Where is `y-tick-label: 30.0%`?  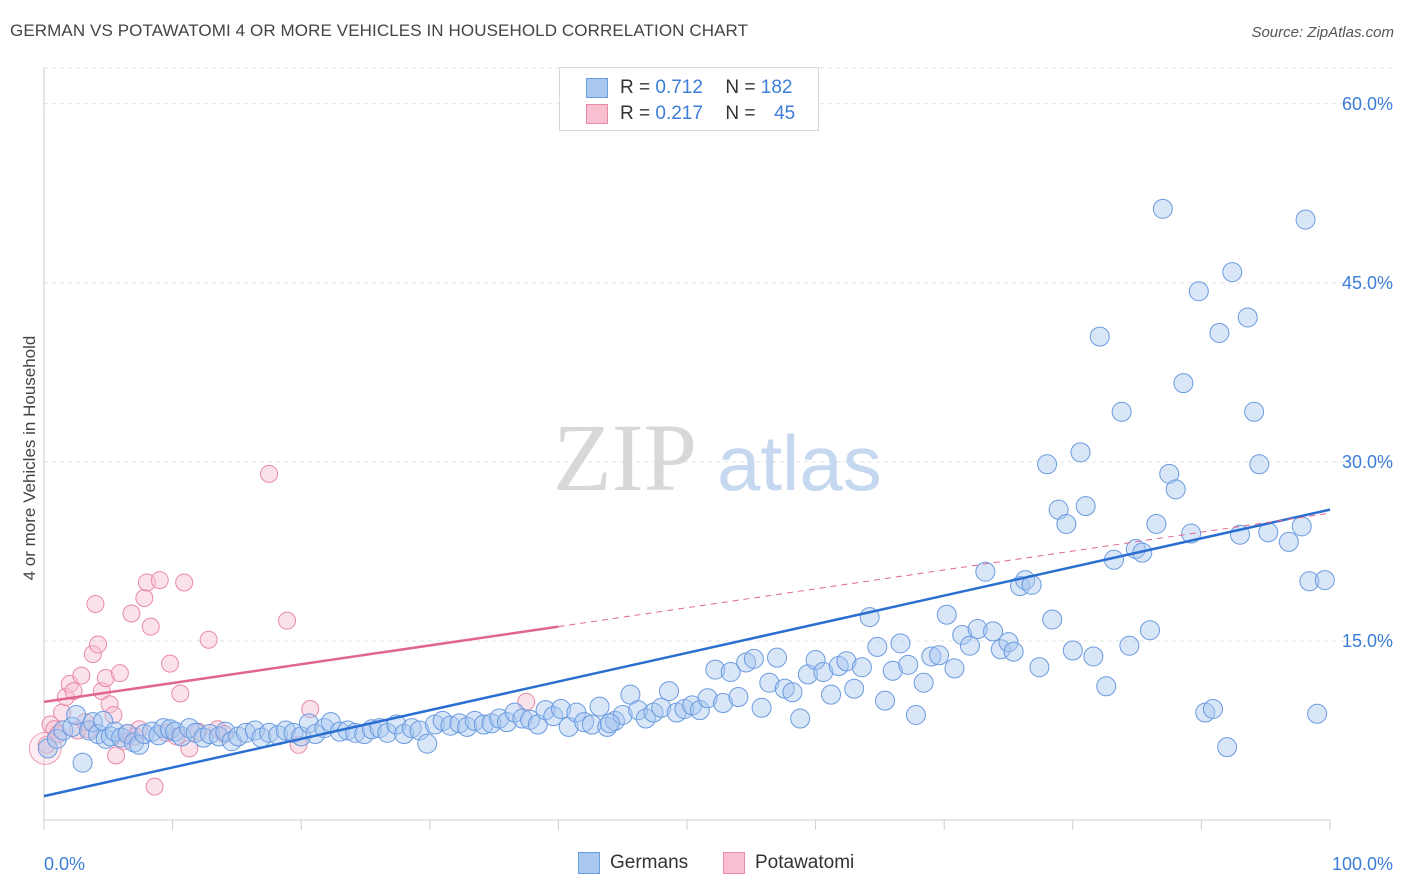
y-tick-label: 30.0% is located at coordinates (1367, 462).